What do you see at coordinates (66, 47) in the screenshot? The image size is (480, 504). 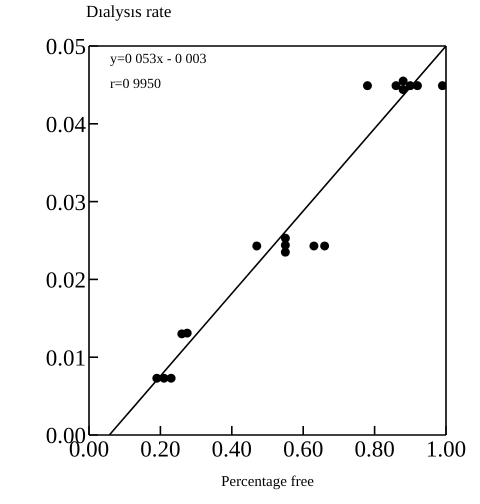 I see `y-tick-label: 0.05` at bounding box center [66, 47].